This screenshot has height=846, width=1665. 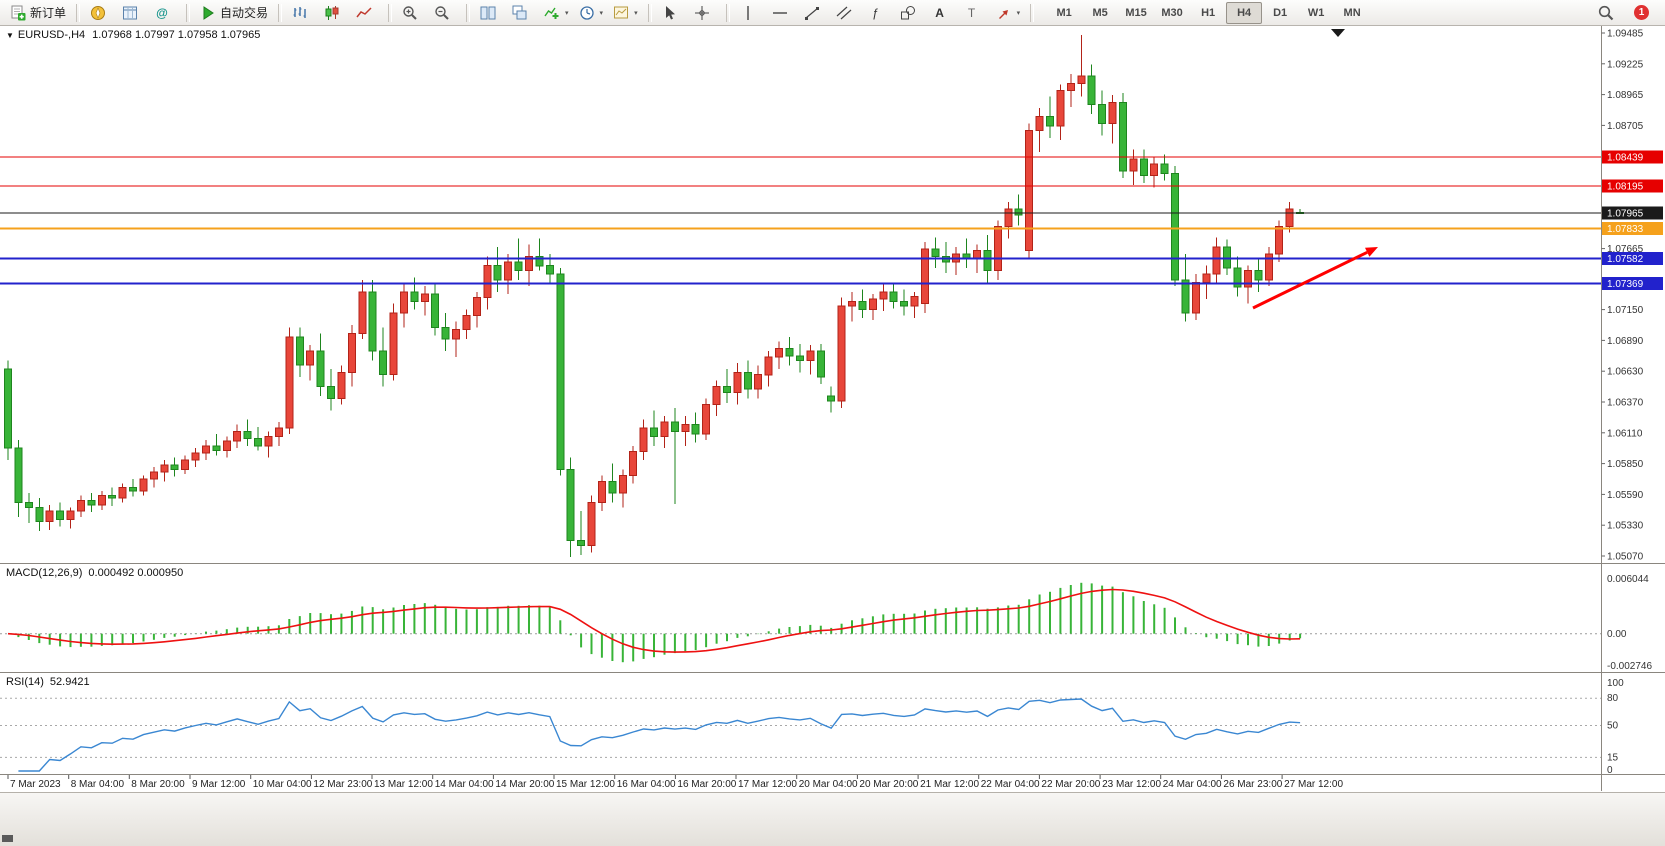 What do you see at coordinates (847, 13) in the screenshot?
I see `equidistant-channel-button` at bounding box center [847, 13].